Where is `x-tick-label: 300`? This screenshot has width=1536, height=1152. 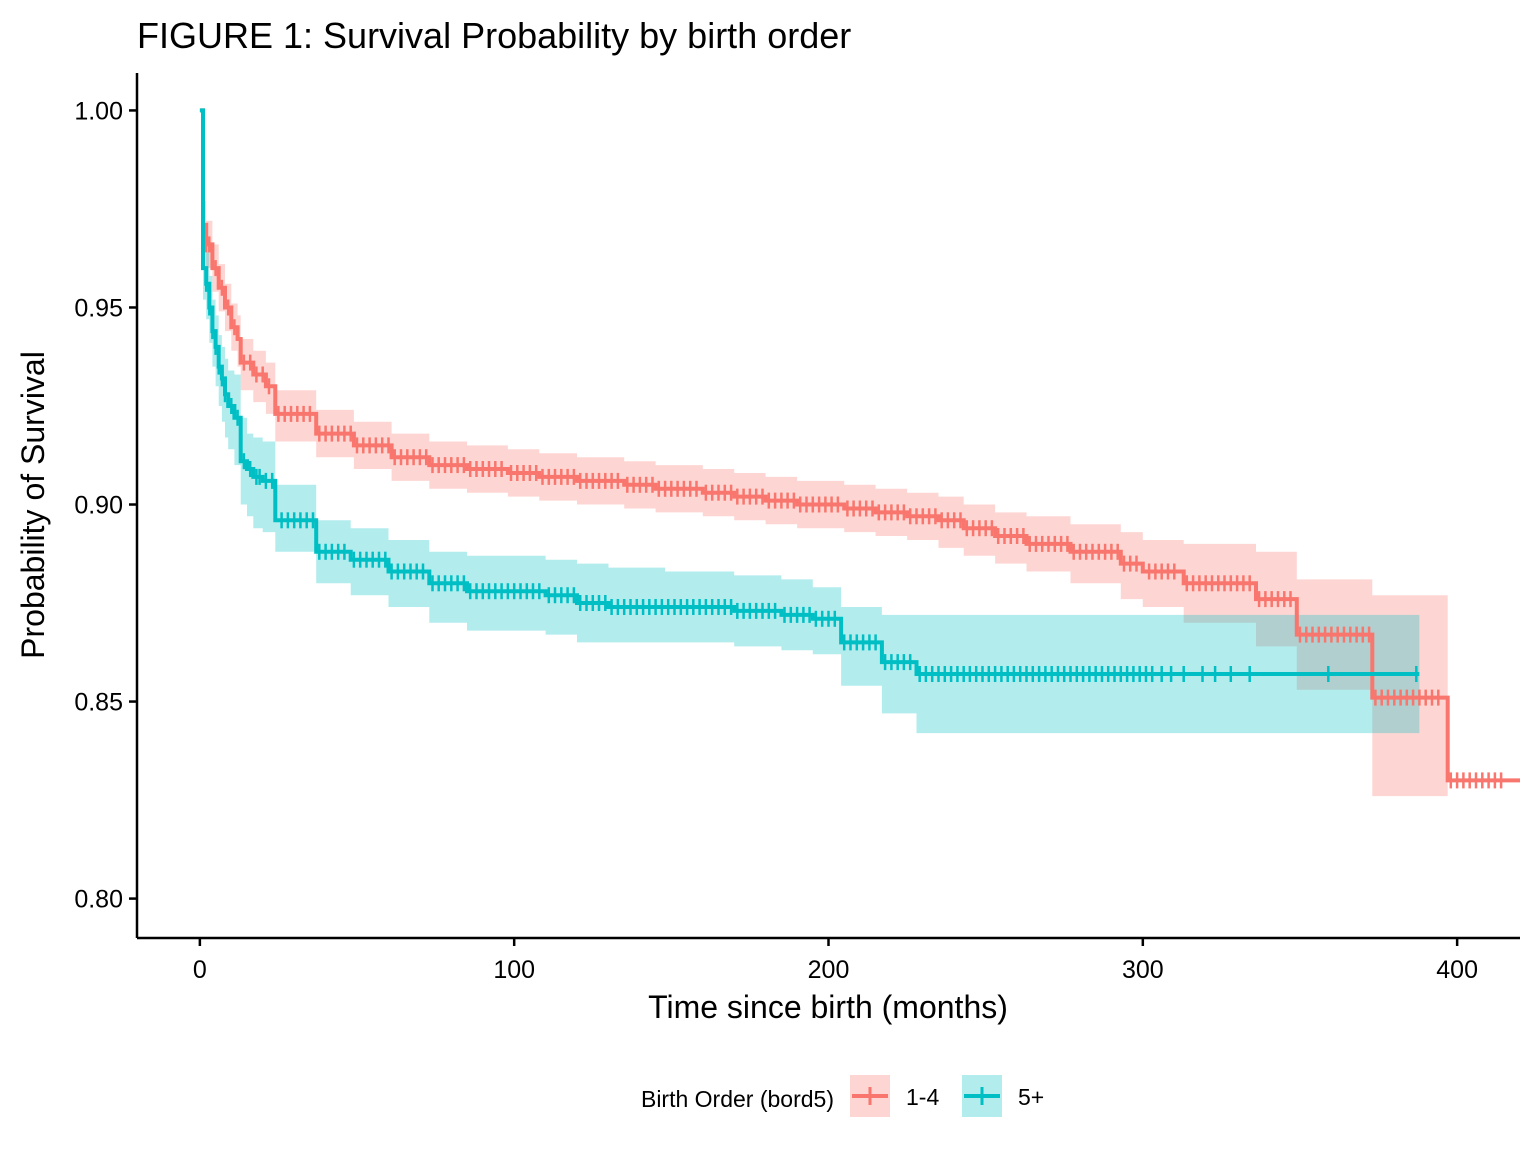 x-tick-label: 300 is located at coordinates (1143, 970).